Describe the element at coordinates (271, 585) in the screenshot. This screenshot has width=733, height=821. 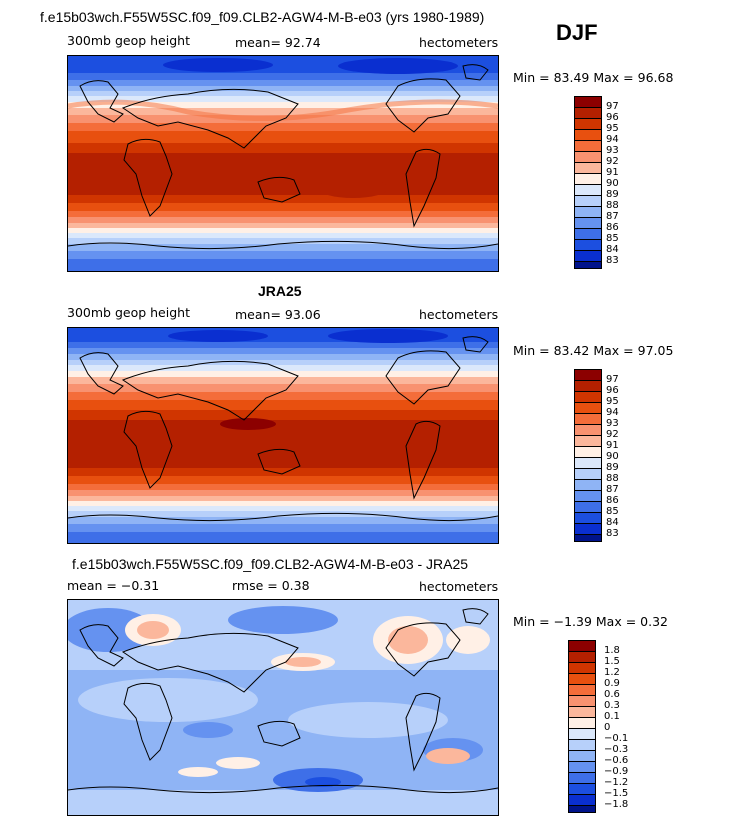
I see `panel3-rmse-label: rmse = 0.38` at that location.